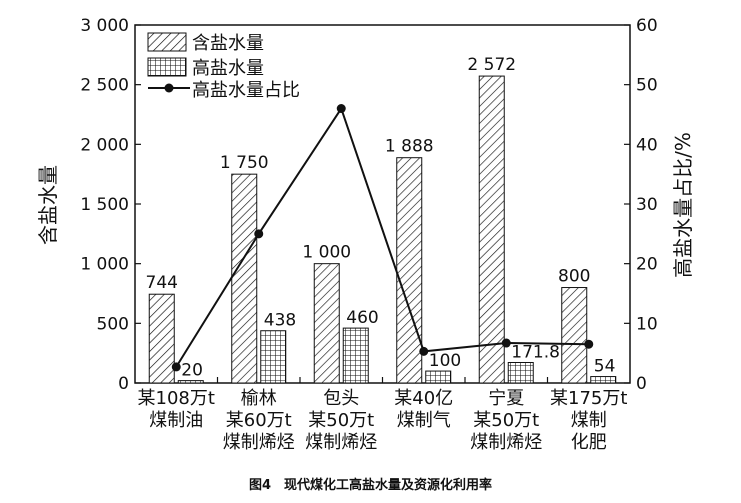  I want to click on x-category-label: 宁夏某50万t 煤制烯烃, so click(506, 420).